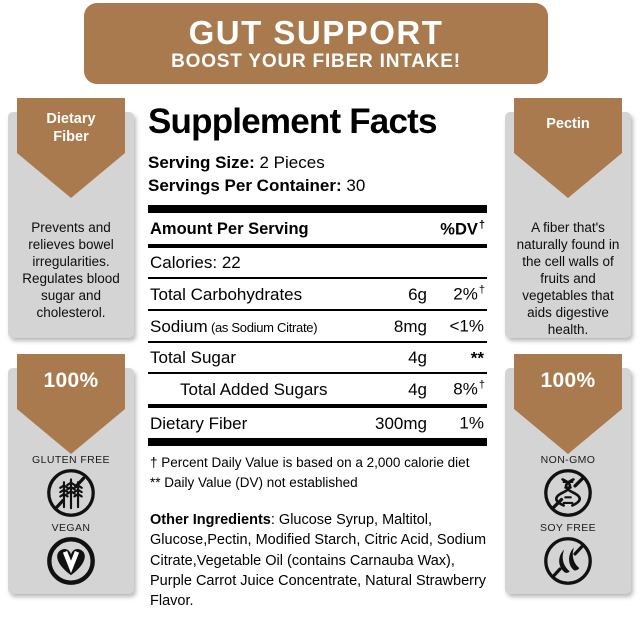  What do you see at coordinates (568, 404) in the screenshot?
I see `right-100-arrow-banner: 100%` at bounding box center [568, 404].